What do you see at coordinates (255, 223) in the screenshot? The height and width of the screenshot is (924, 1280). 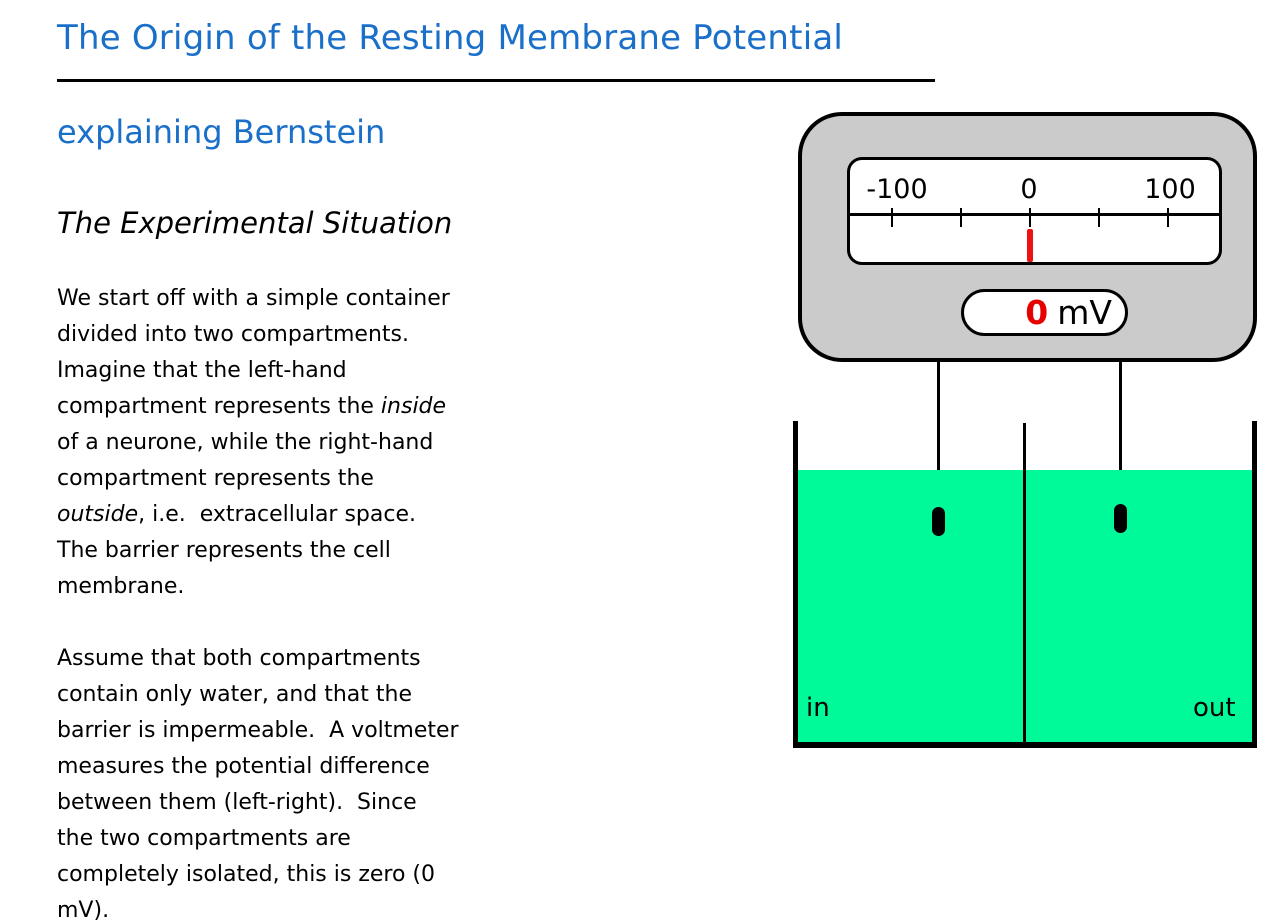 I see `section-heading: The Experimental Situation` at bounding box center [255, 223].